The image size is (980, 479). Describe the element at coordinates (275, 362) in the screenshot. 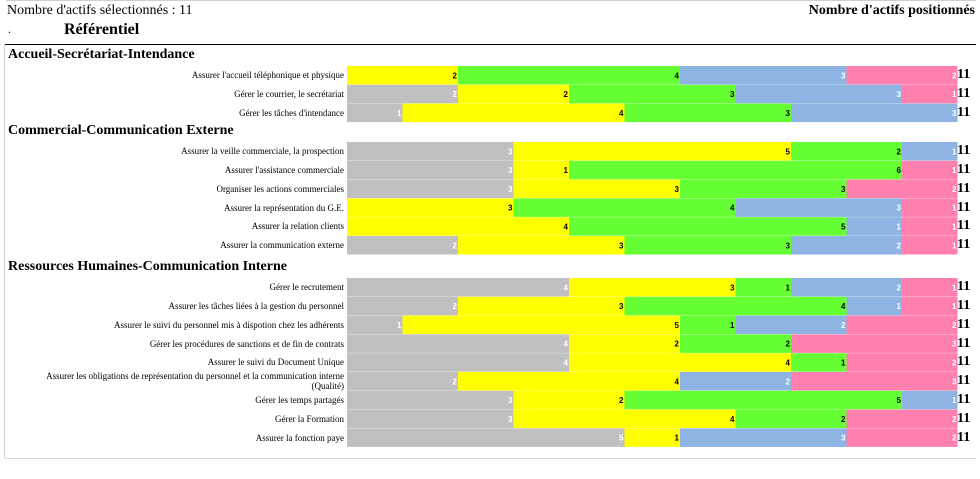

I see `row-label: Assurer le suivi du Document Unique` at that location.